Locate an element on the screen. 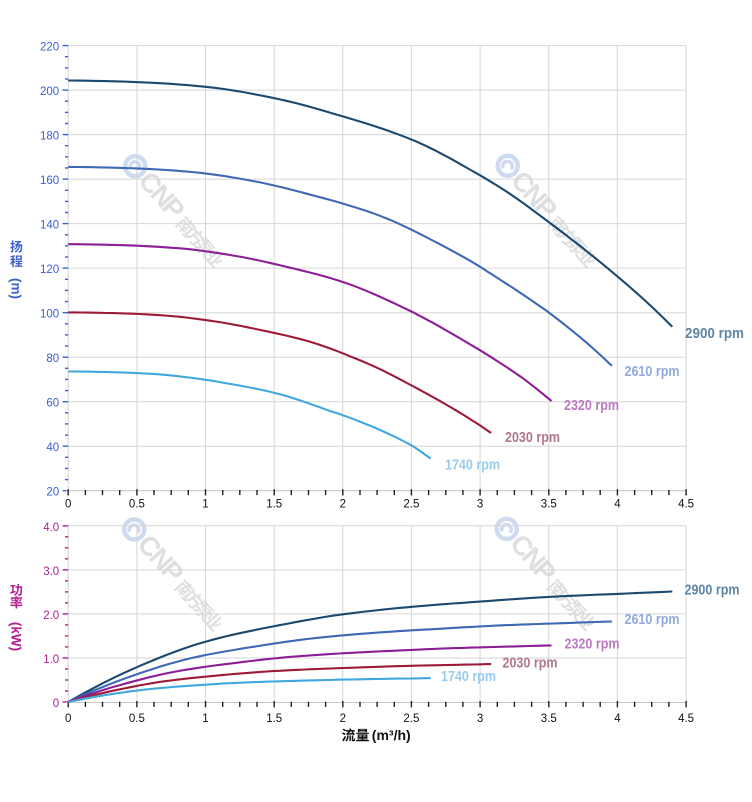  svg-text: 120 is located at coordinates (49, 270).